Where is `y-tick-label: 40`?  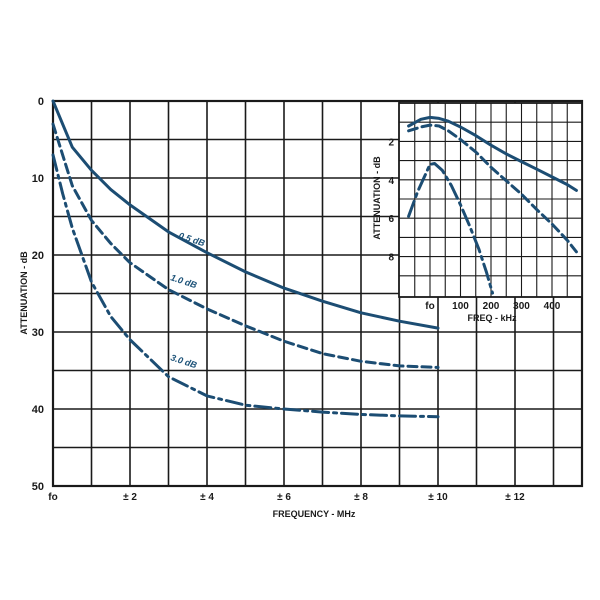 y-tick-label: 40 is located at coordinates (38, 410).